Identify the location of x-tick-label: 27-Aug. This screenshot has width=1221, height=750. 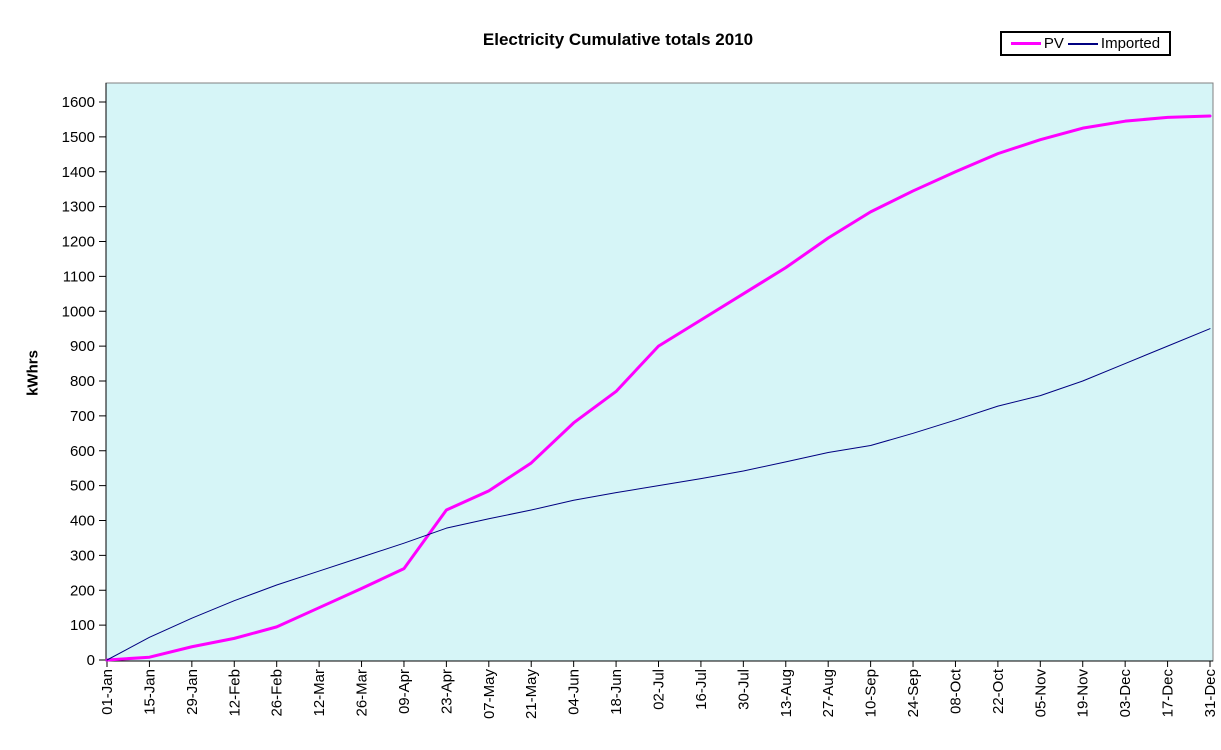
(828, 693).